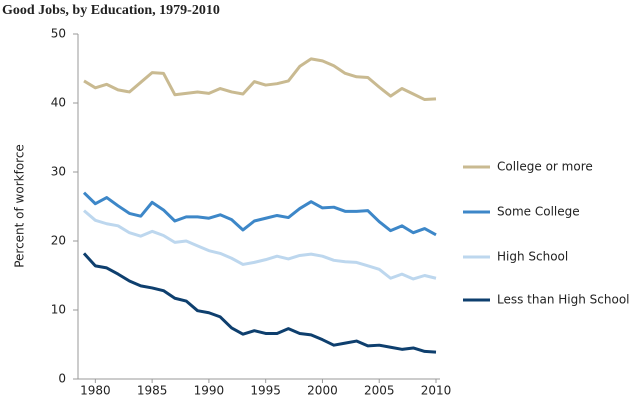 This screenshot has width=630, height=406. I want to click on x-tick-label: 1995, so click(265, 391).